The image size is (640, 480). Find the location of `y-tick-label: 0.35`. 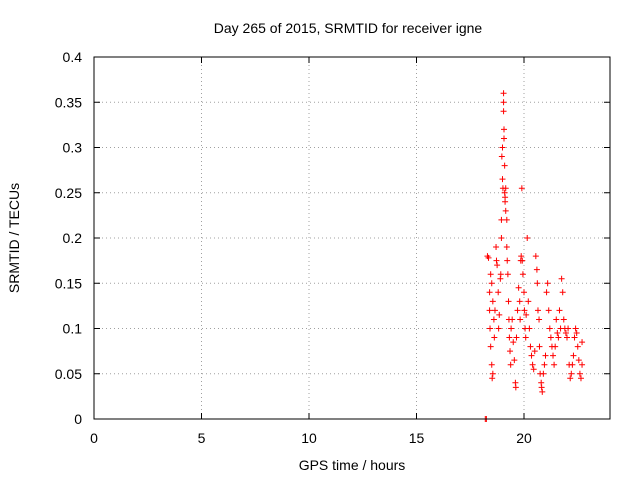

y-tick-label: 0.35 is located at coordinates (68, 102).